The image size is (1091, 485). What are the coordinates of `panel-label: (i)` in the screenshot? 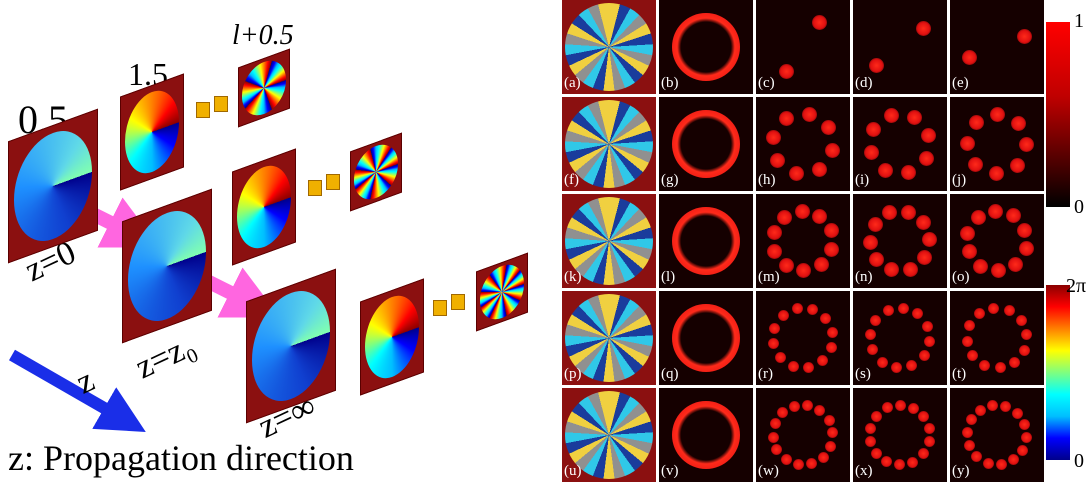 It's located at (862, 180).